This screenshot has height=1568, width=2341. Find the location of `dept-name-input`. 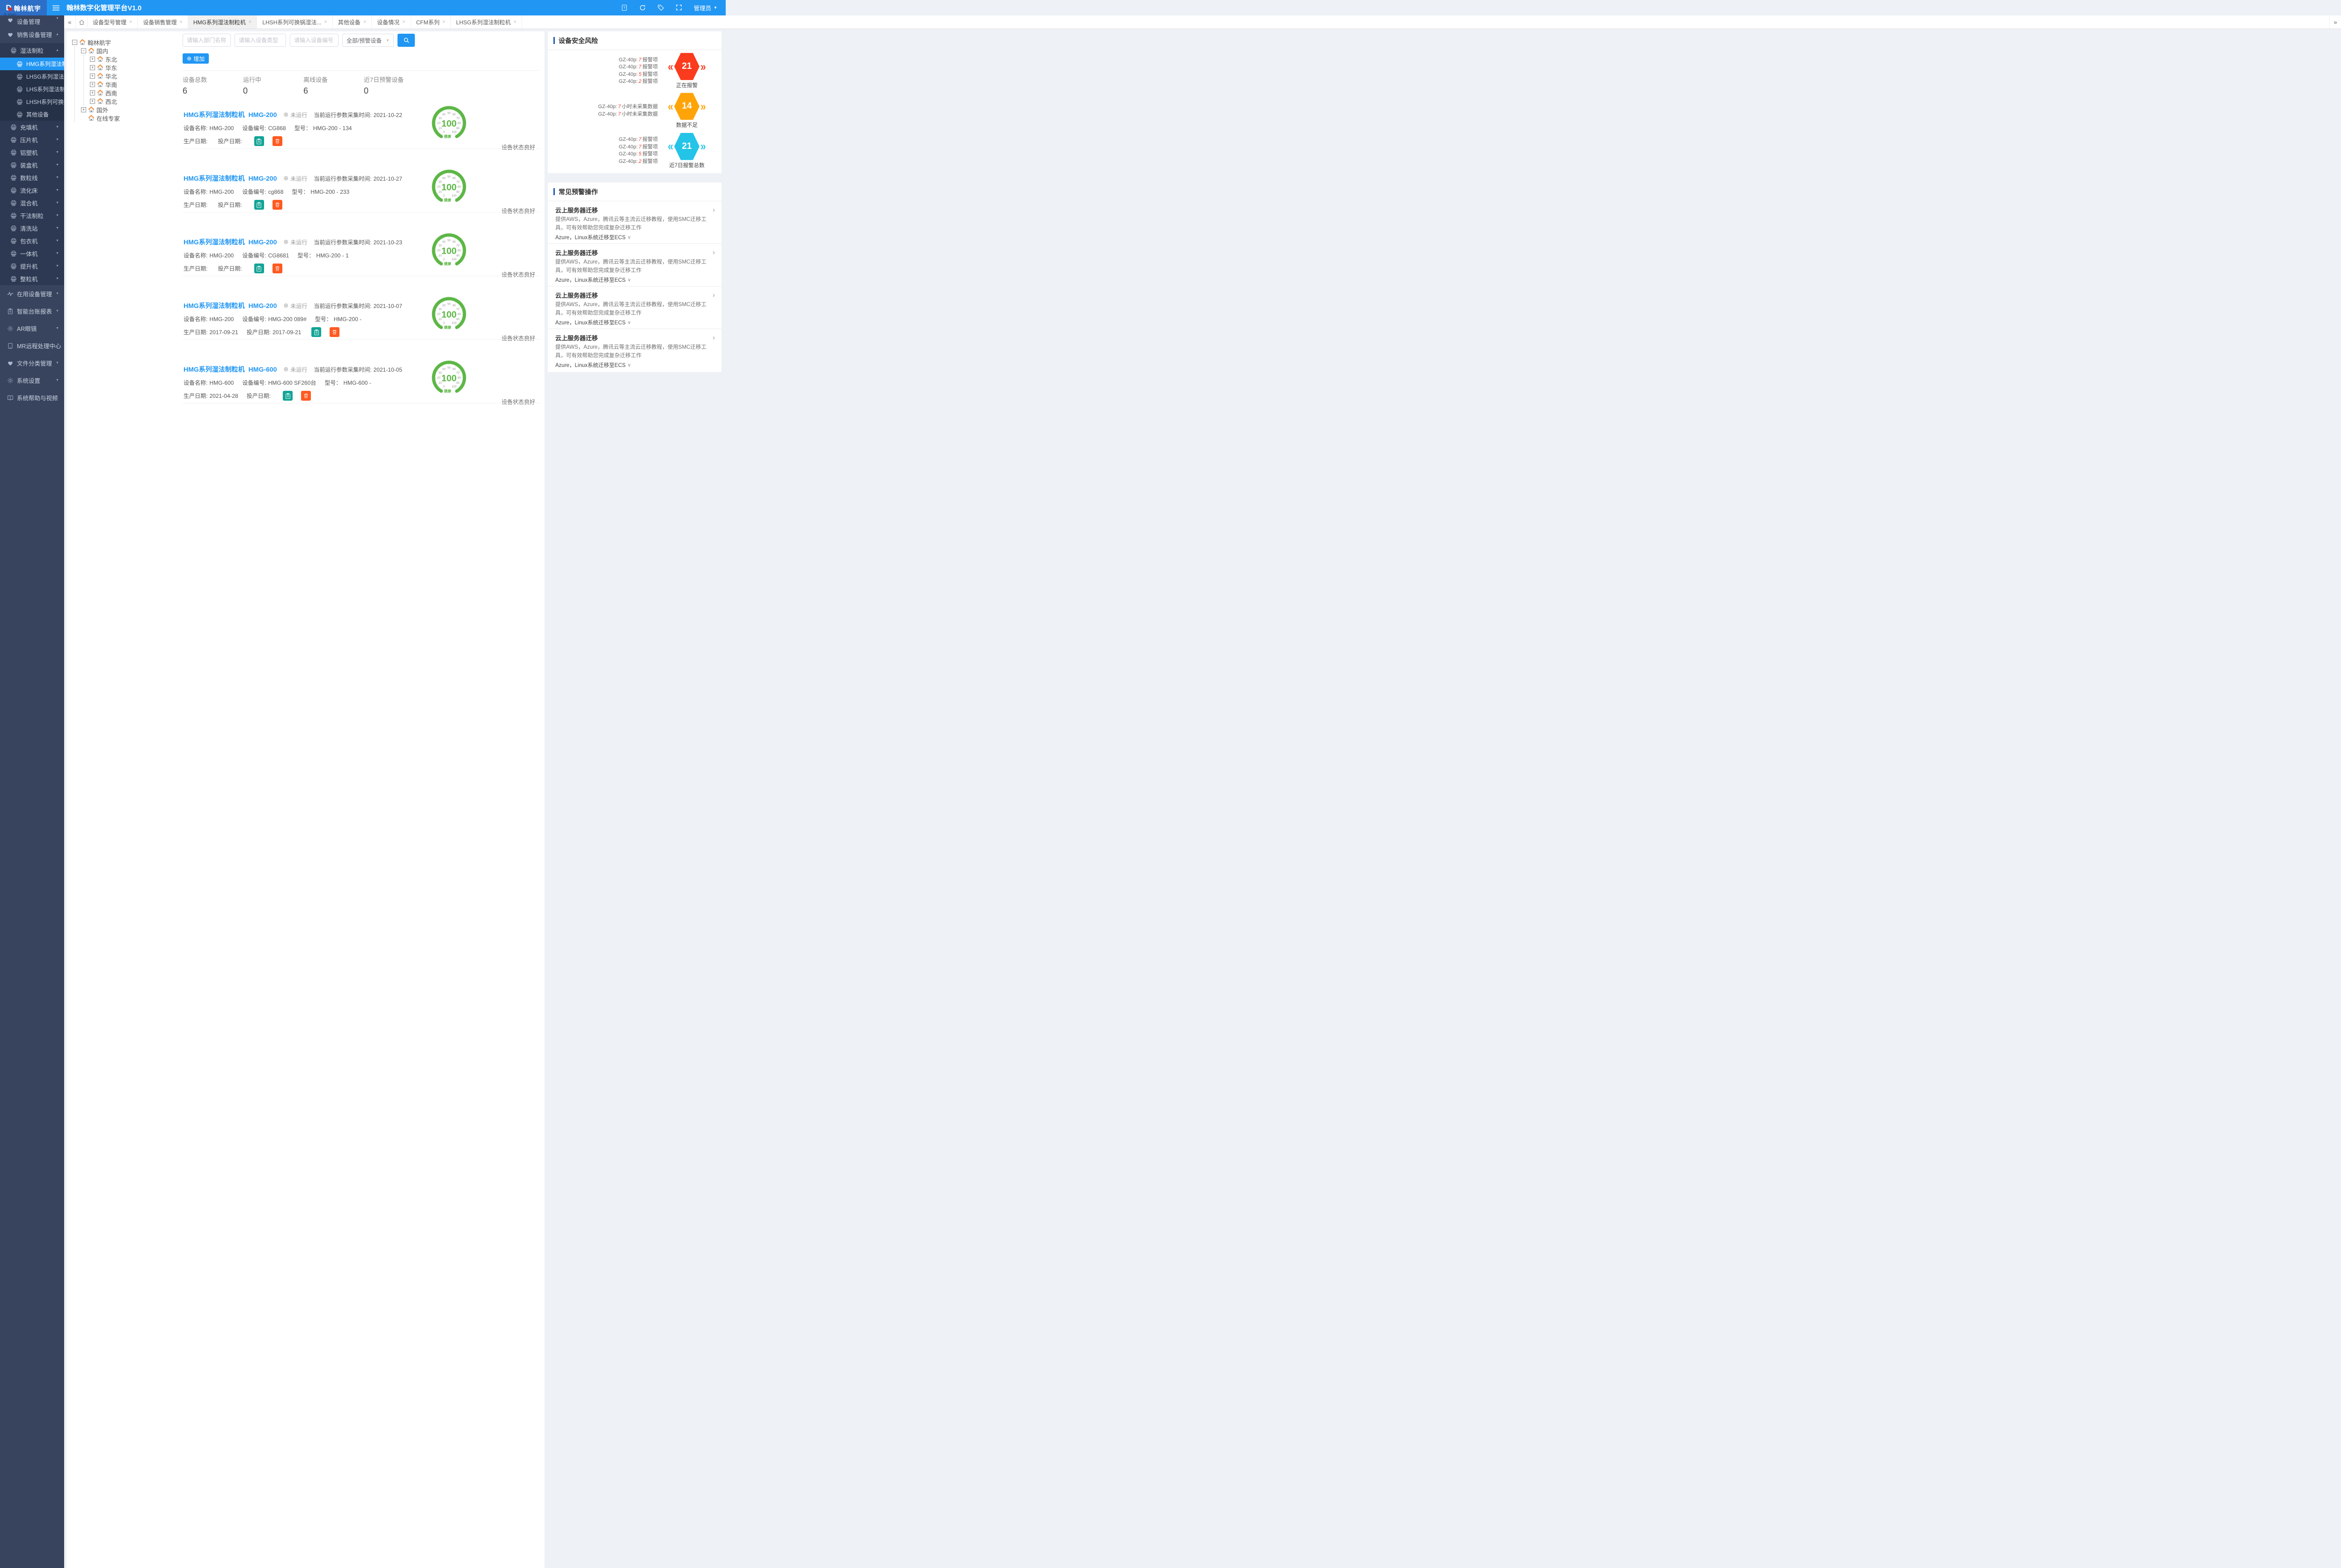

dept-name-input is located at coordinates (207, 40).